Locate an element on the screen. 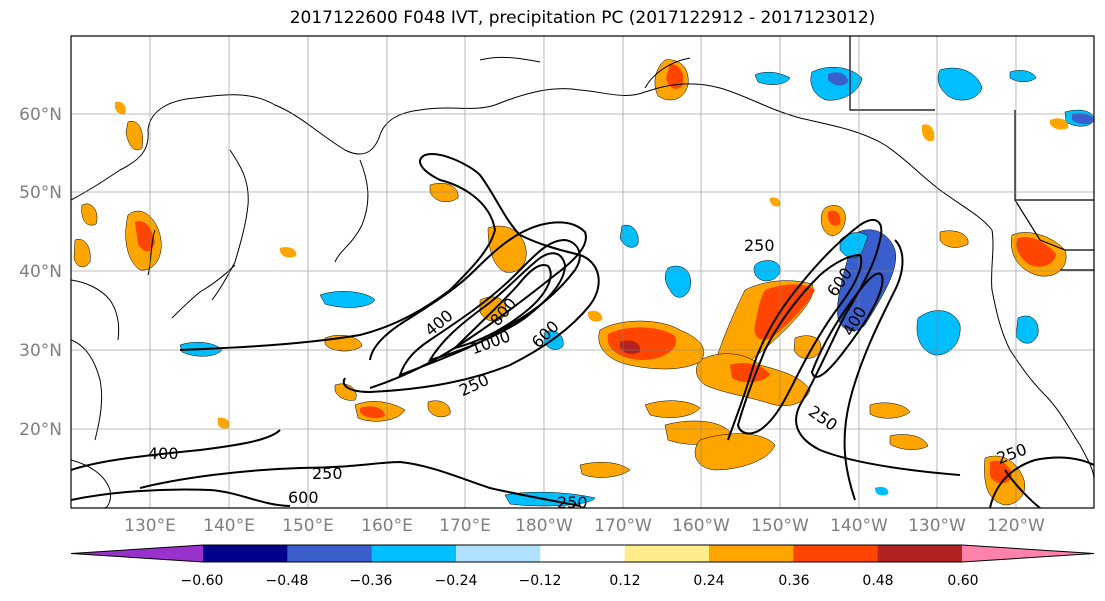  lon-tick-label: 140°E is located at coordinates (229, 526).